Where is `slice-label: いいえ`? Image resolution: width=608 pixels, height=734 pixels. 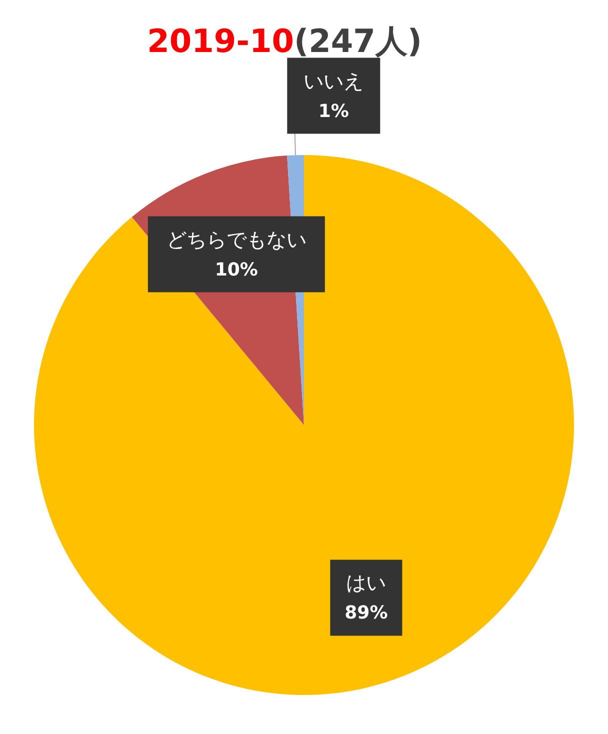 slice-label: いいえ is located at coordinates (334, 80).